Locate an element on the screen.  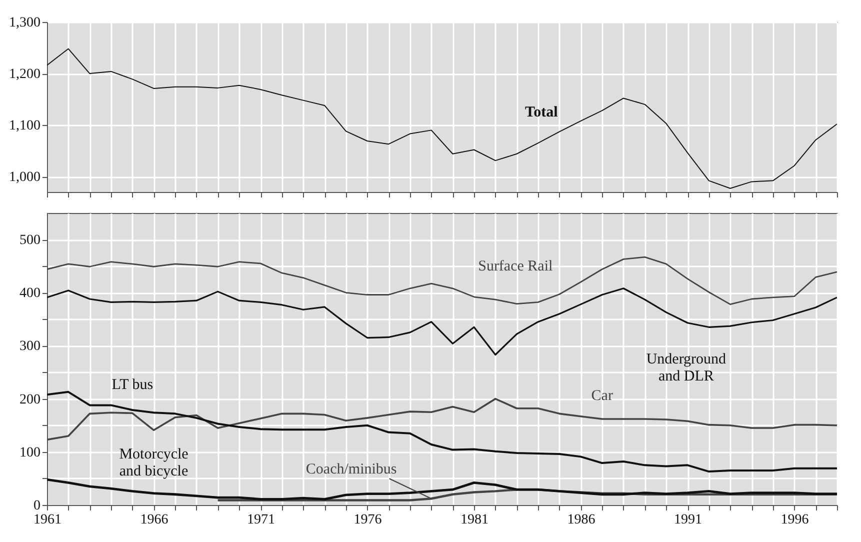
x-tick-label: 1991 is located at coordinates (688, 520).